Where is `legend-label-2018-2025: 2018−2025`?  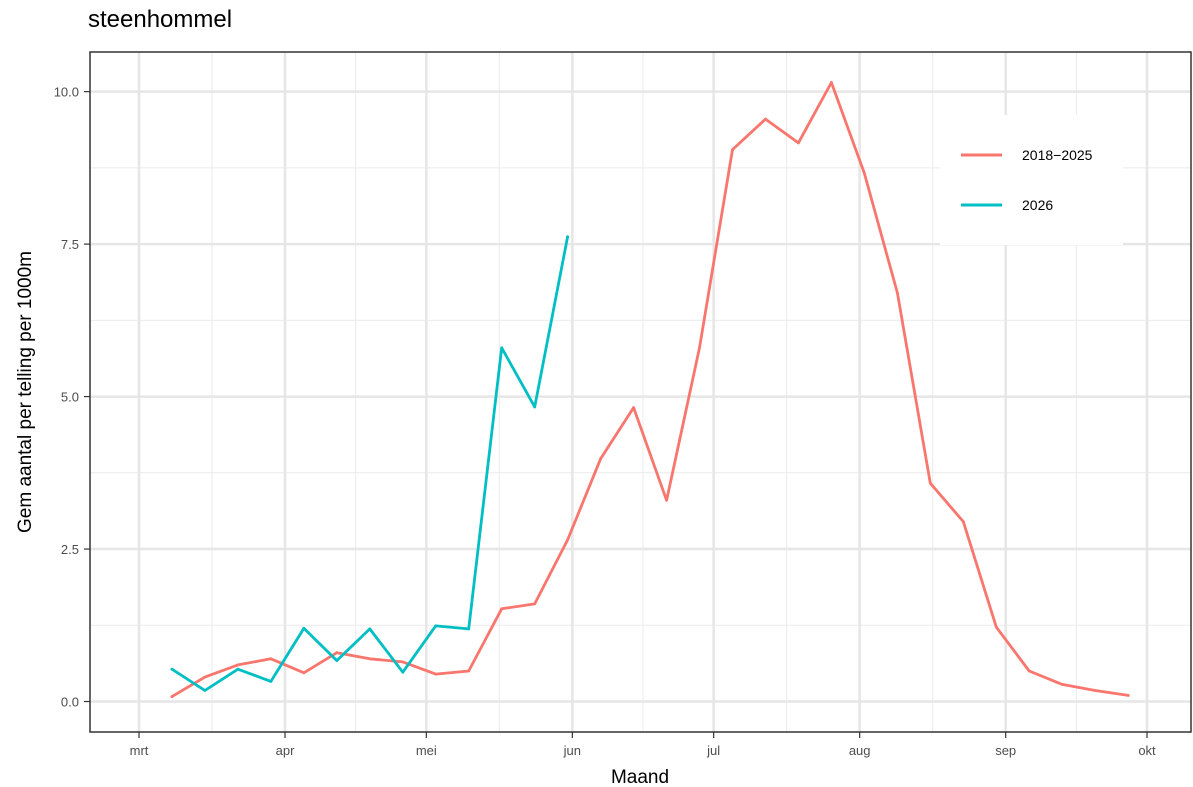
legend-label-2018-2025: 2018−2025 is located at coordinates (1057, 155).